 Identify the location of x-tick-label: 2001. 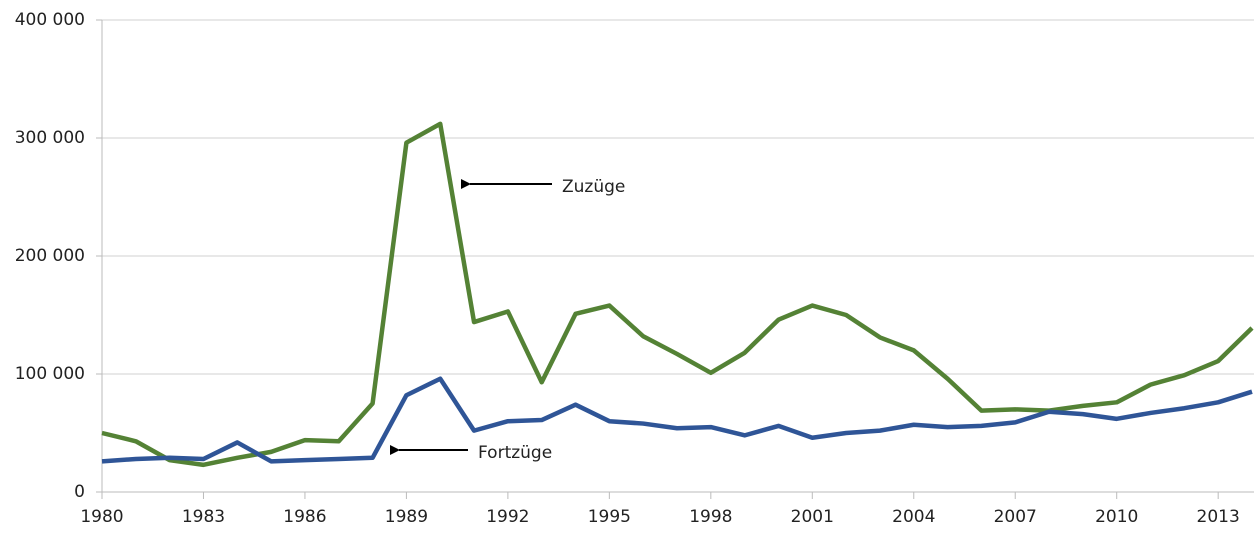
(812, 517).